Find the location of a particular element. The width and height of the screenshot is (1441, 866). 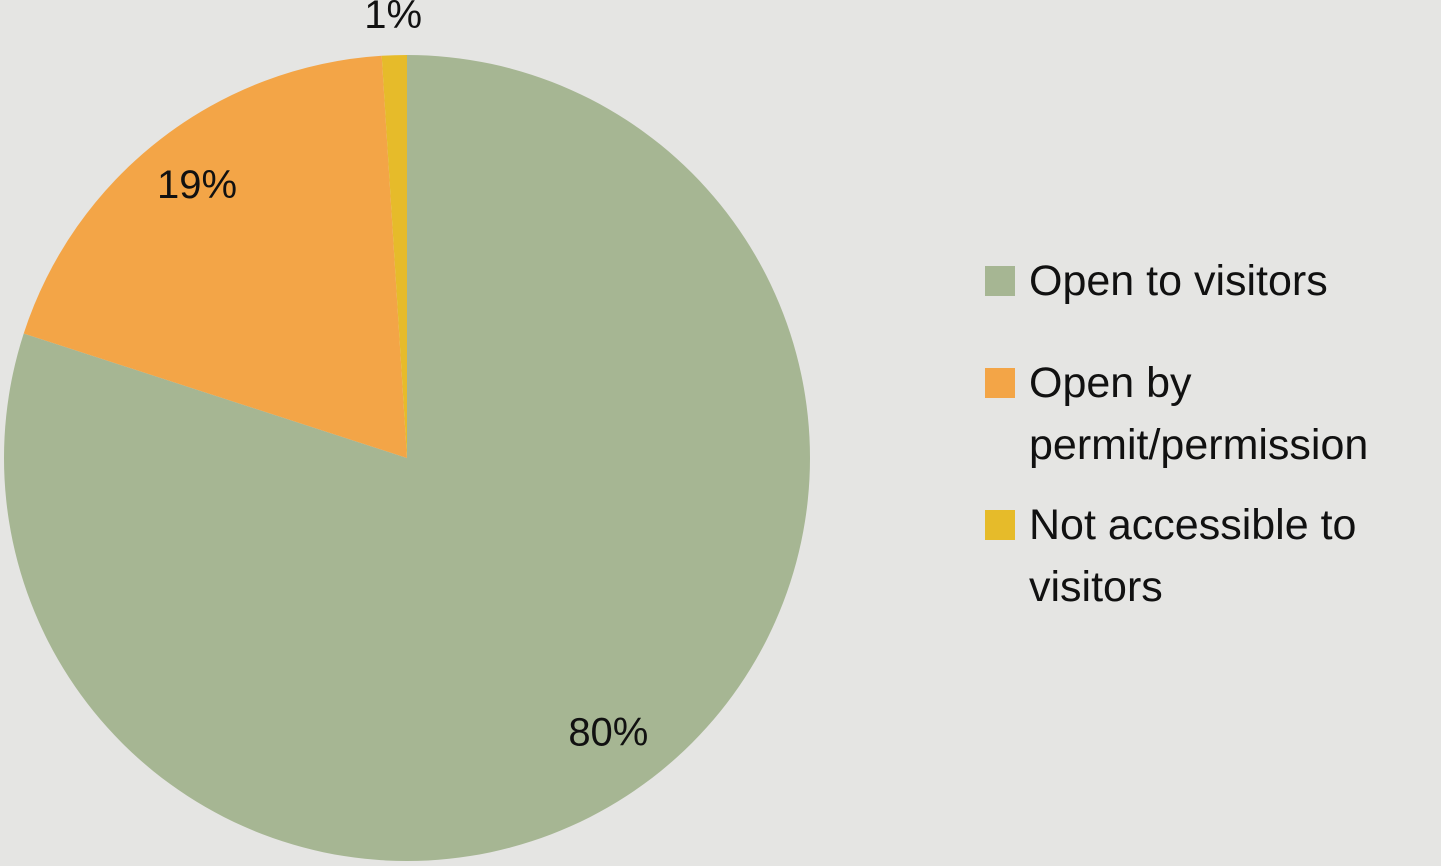

legend-label: Open to visitors is located at coordinates (1178, 281).